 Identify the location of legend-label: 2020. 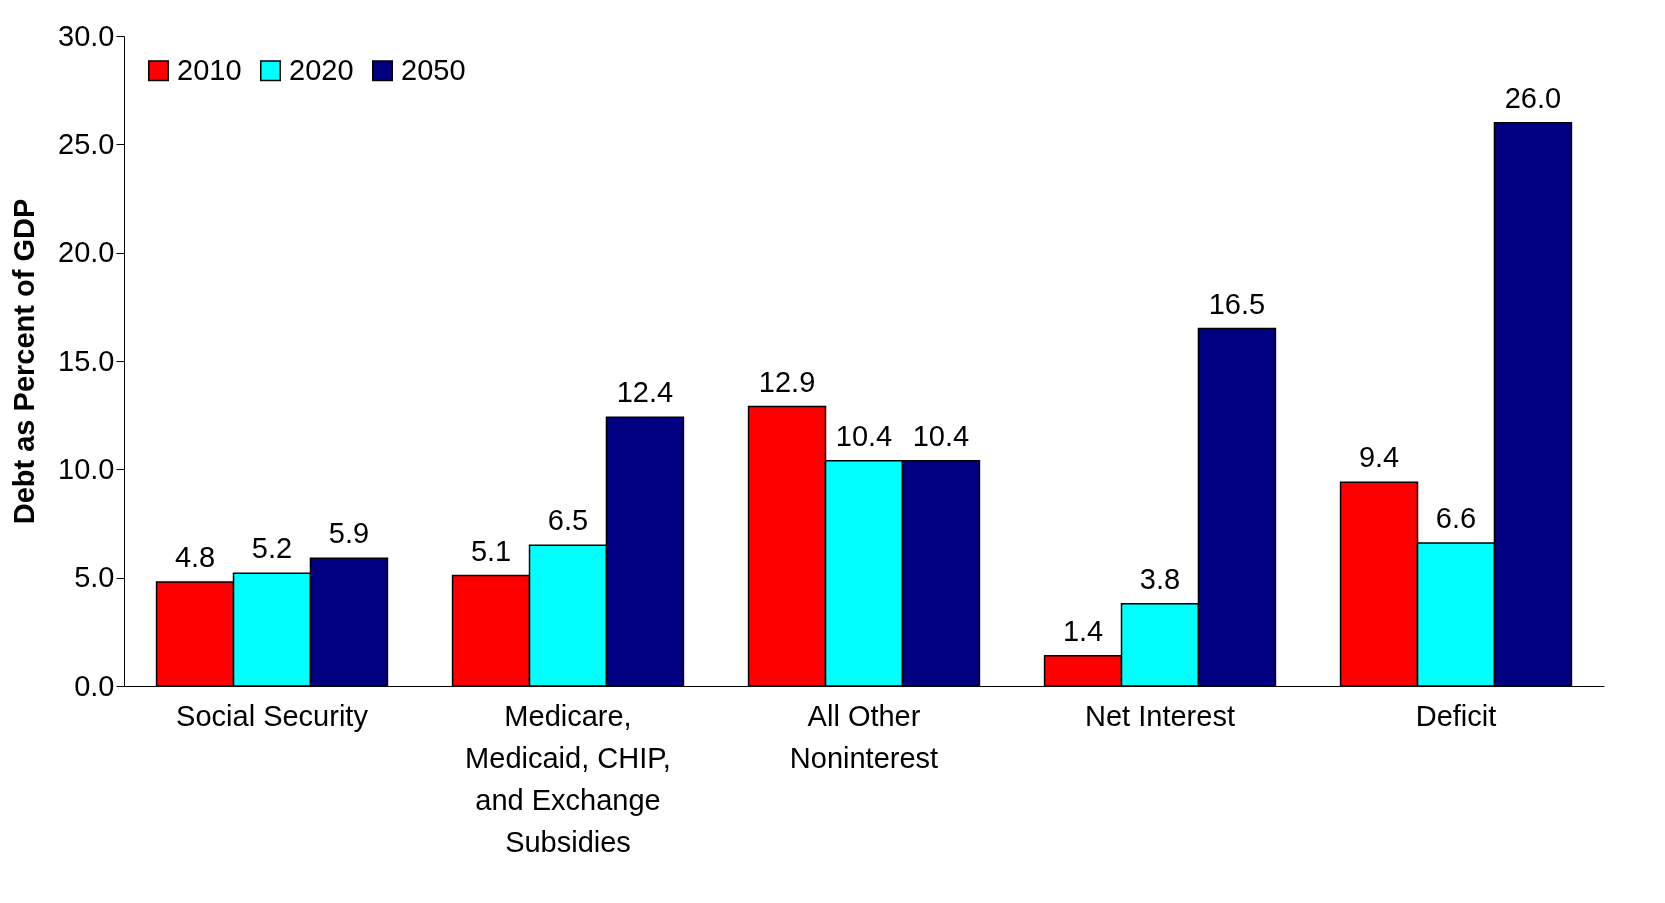
(321, 69).